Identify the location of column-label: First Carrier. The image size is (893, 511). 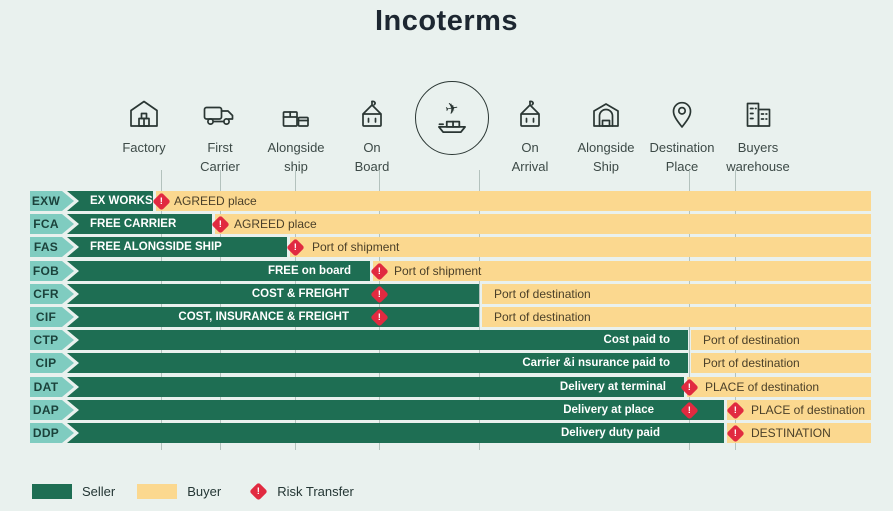
(220, 157).